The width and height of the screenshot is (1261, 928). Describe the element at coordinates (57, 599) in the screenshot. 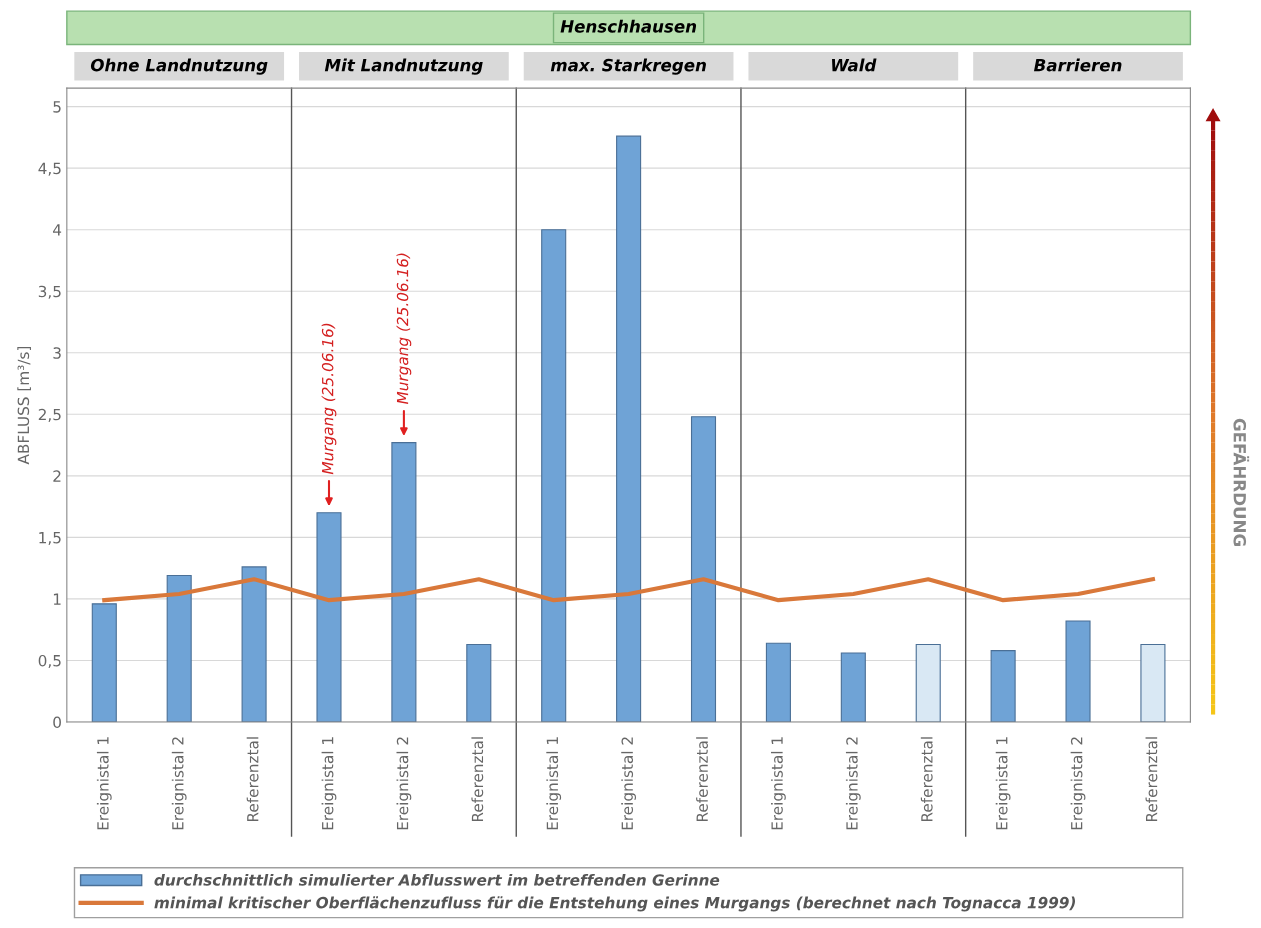

I see `y-tick-label: 1` at that location.